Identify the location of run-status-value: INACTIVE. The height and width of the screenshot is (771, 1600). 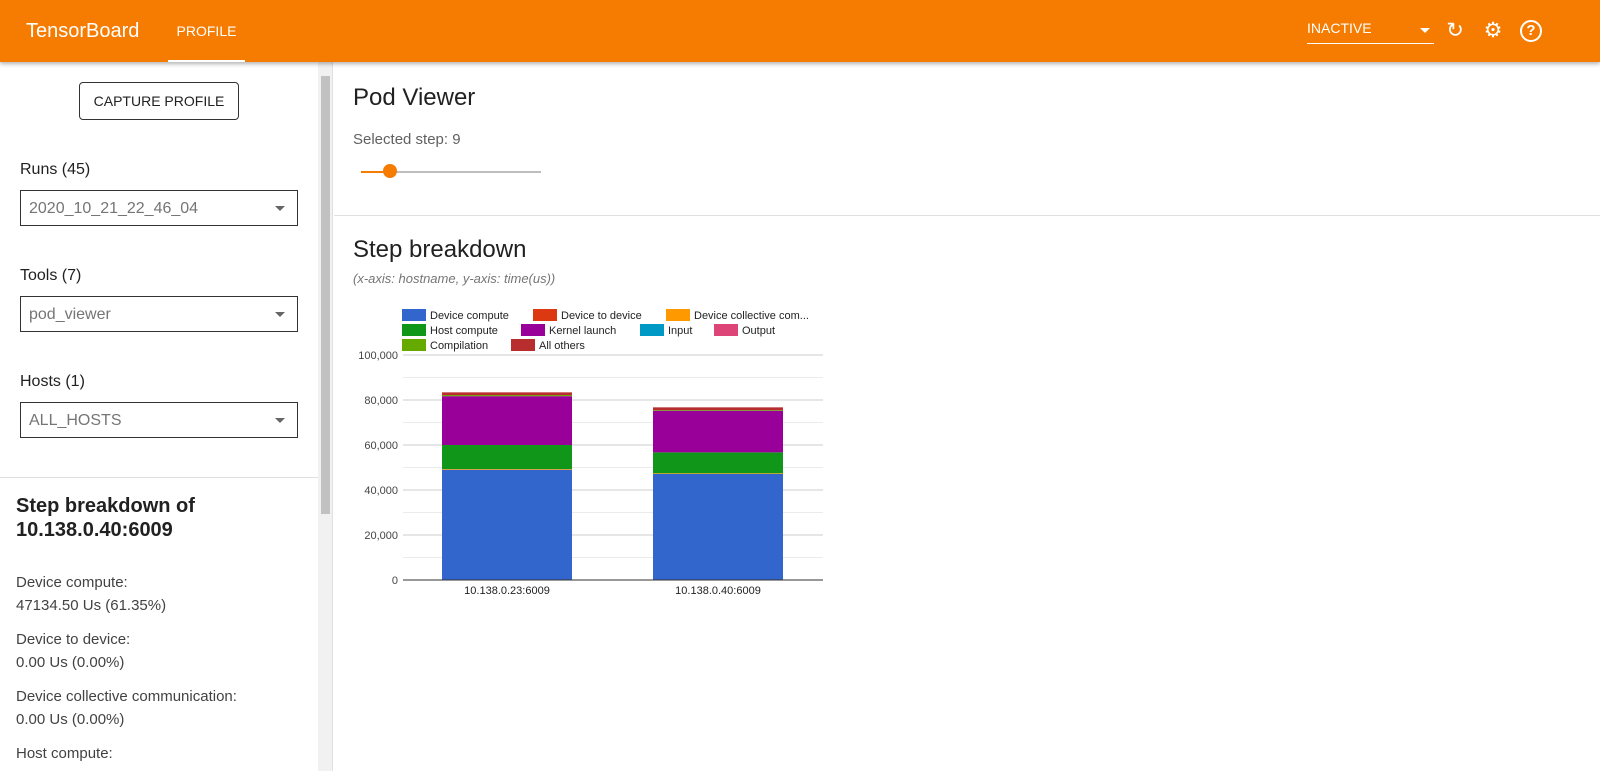
(1339, 28).